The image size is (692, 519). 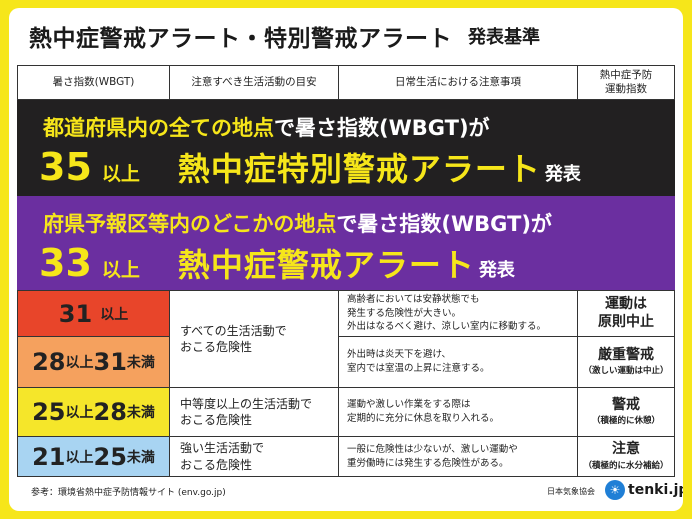 What do you see at coordinates (413, 299) in the screenshot?
I see `caution-line1: 高齢者においては安静状態でも` at bounding box center [413, 299].